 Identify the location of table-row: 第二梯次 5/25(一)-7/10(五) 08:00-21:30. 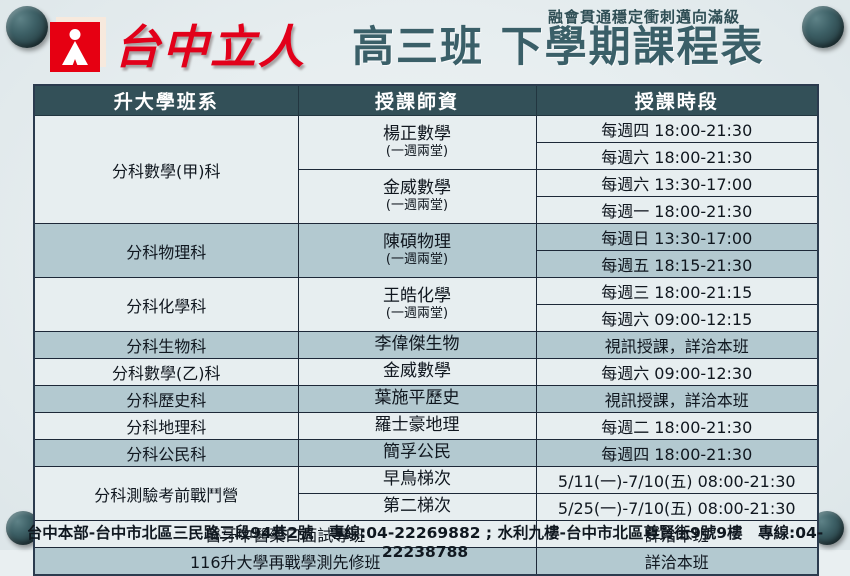
(426, 507).